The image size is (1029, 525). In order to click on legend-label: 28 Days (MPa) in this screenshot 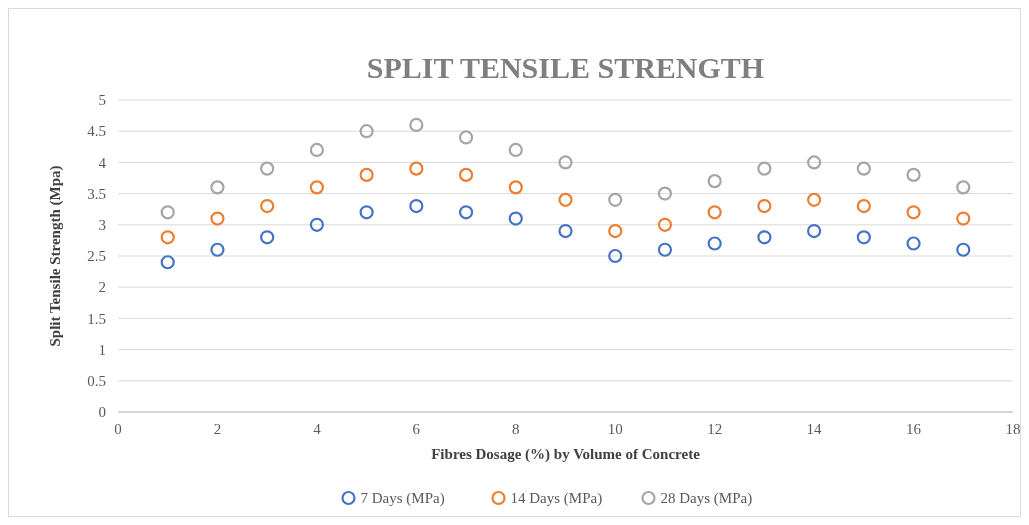, I will do `click(706, 498)`.